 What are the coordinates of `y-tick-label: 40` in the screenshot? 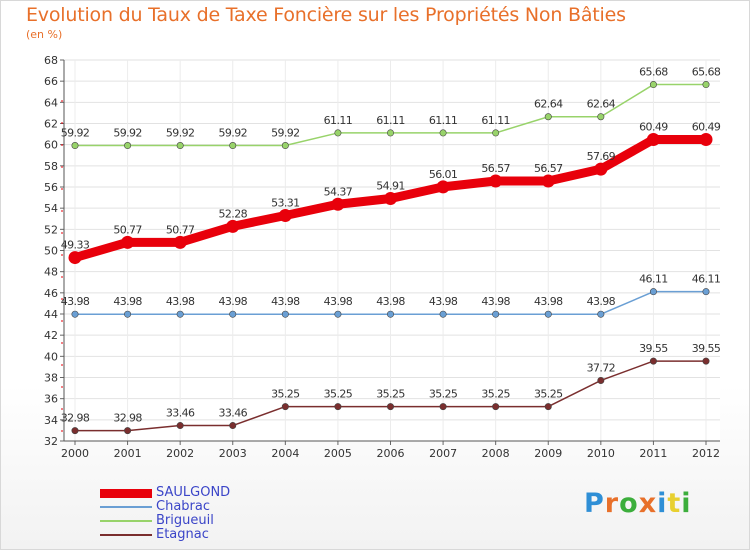 It's located at (51, 356).